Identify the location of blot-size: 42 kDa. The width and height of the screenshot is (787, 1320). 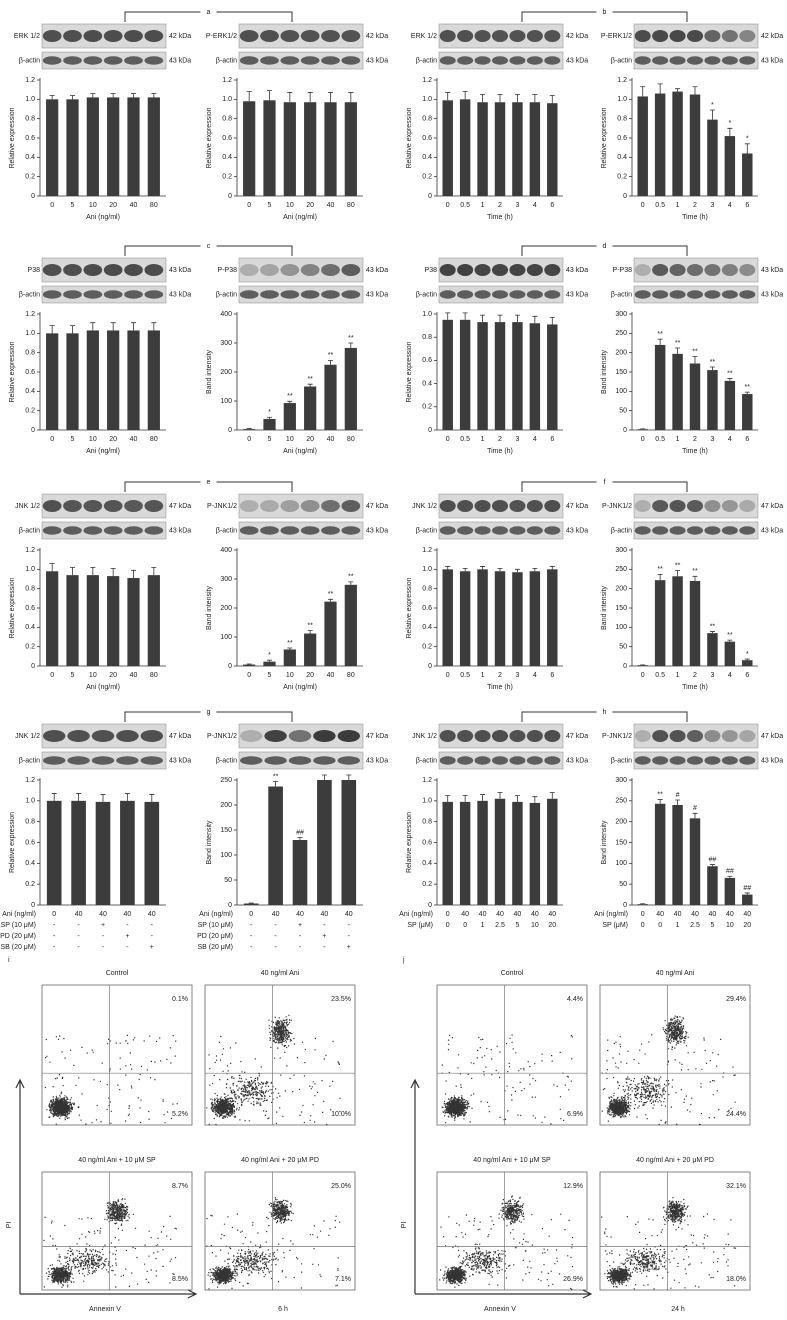
(180, 36).